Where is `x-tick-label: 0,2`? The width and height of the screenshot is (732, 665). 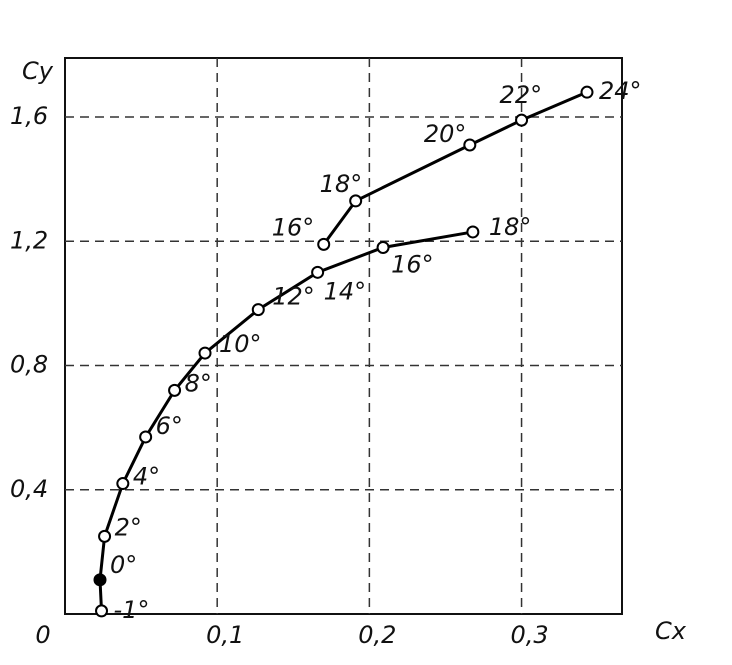
x-tick-label: 0,2 is located at coordinates (377, 635).